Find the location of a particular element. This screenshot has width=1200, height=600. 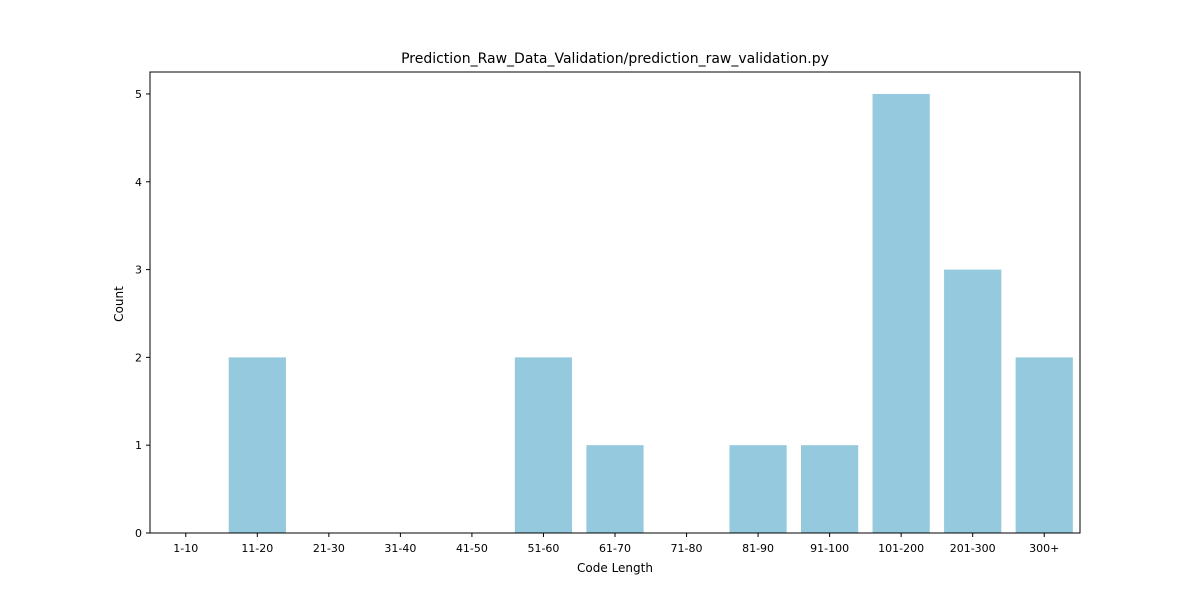

y-tick-label: 5 is located at coordinates (138, 94).